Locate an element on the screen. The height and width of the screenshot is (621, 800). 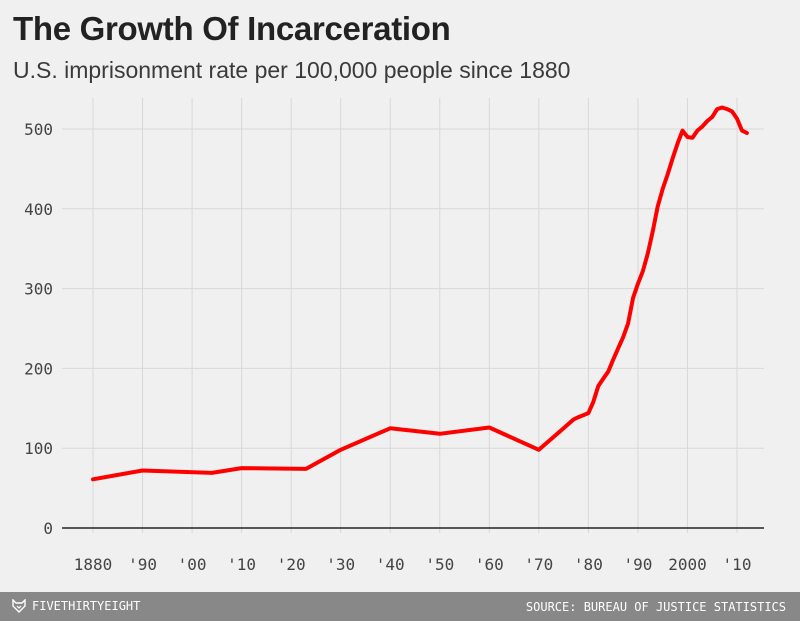
y-tick-label: 300 is located at coordinates (38, 289).